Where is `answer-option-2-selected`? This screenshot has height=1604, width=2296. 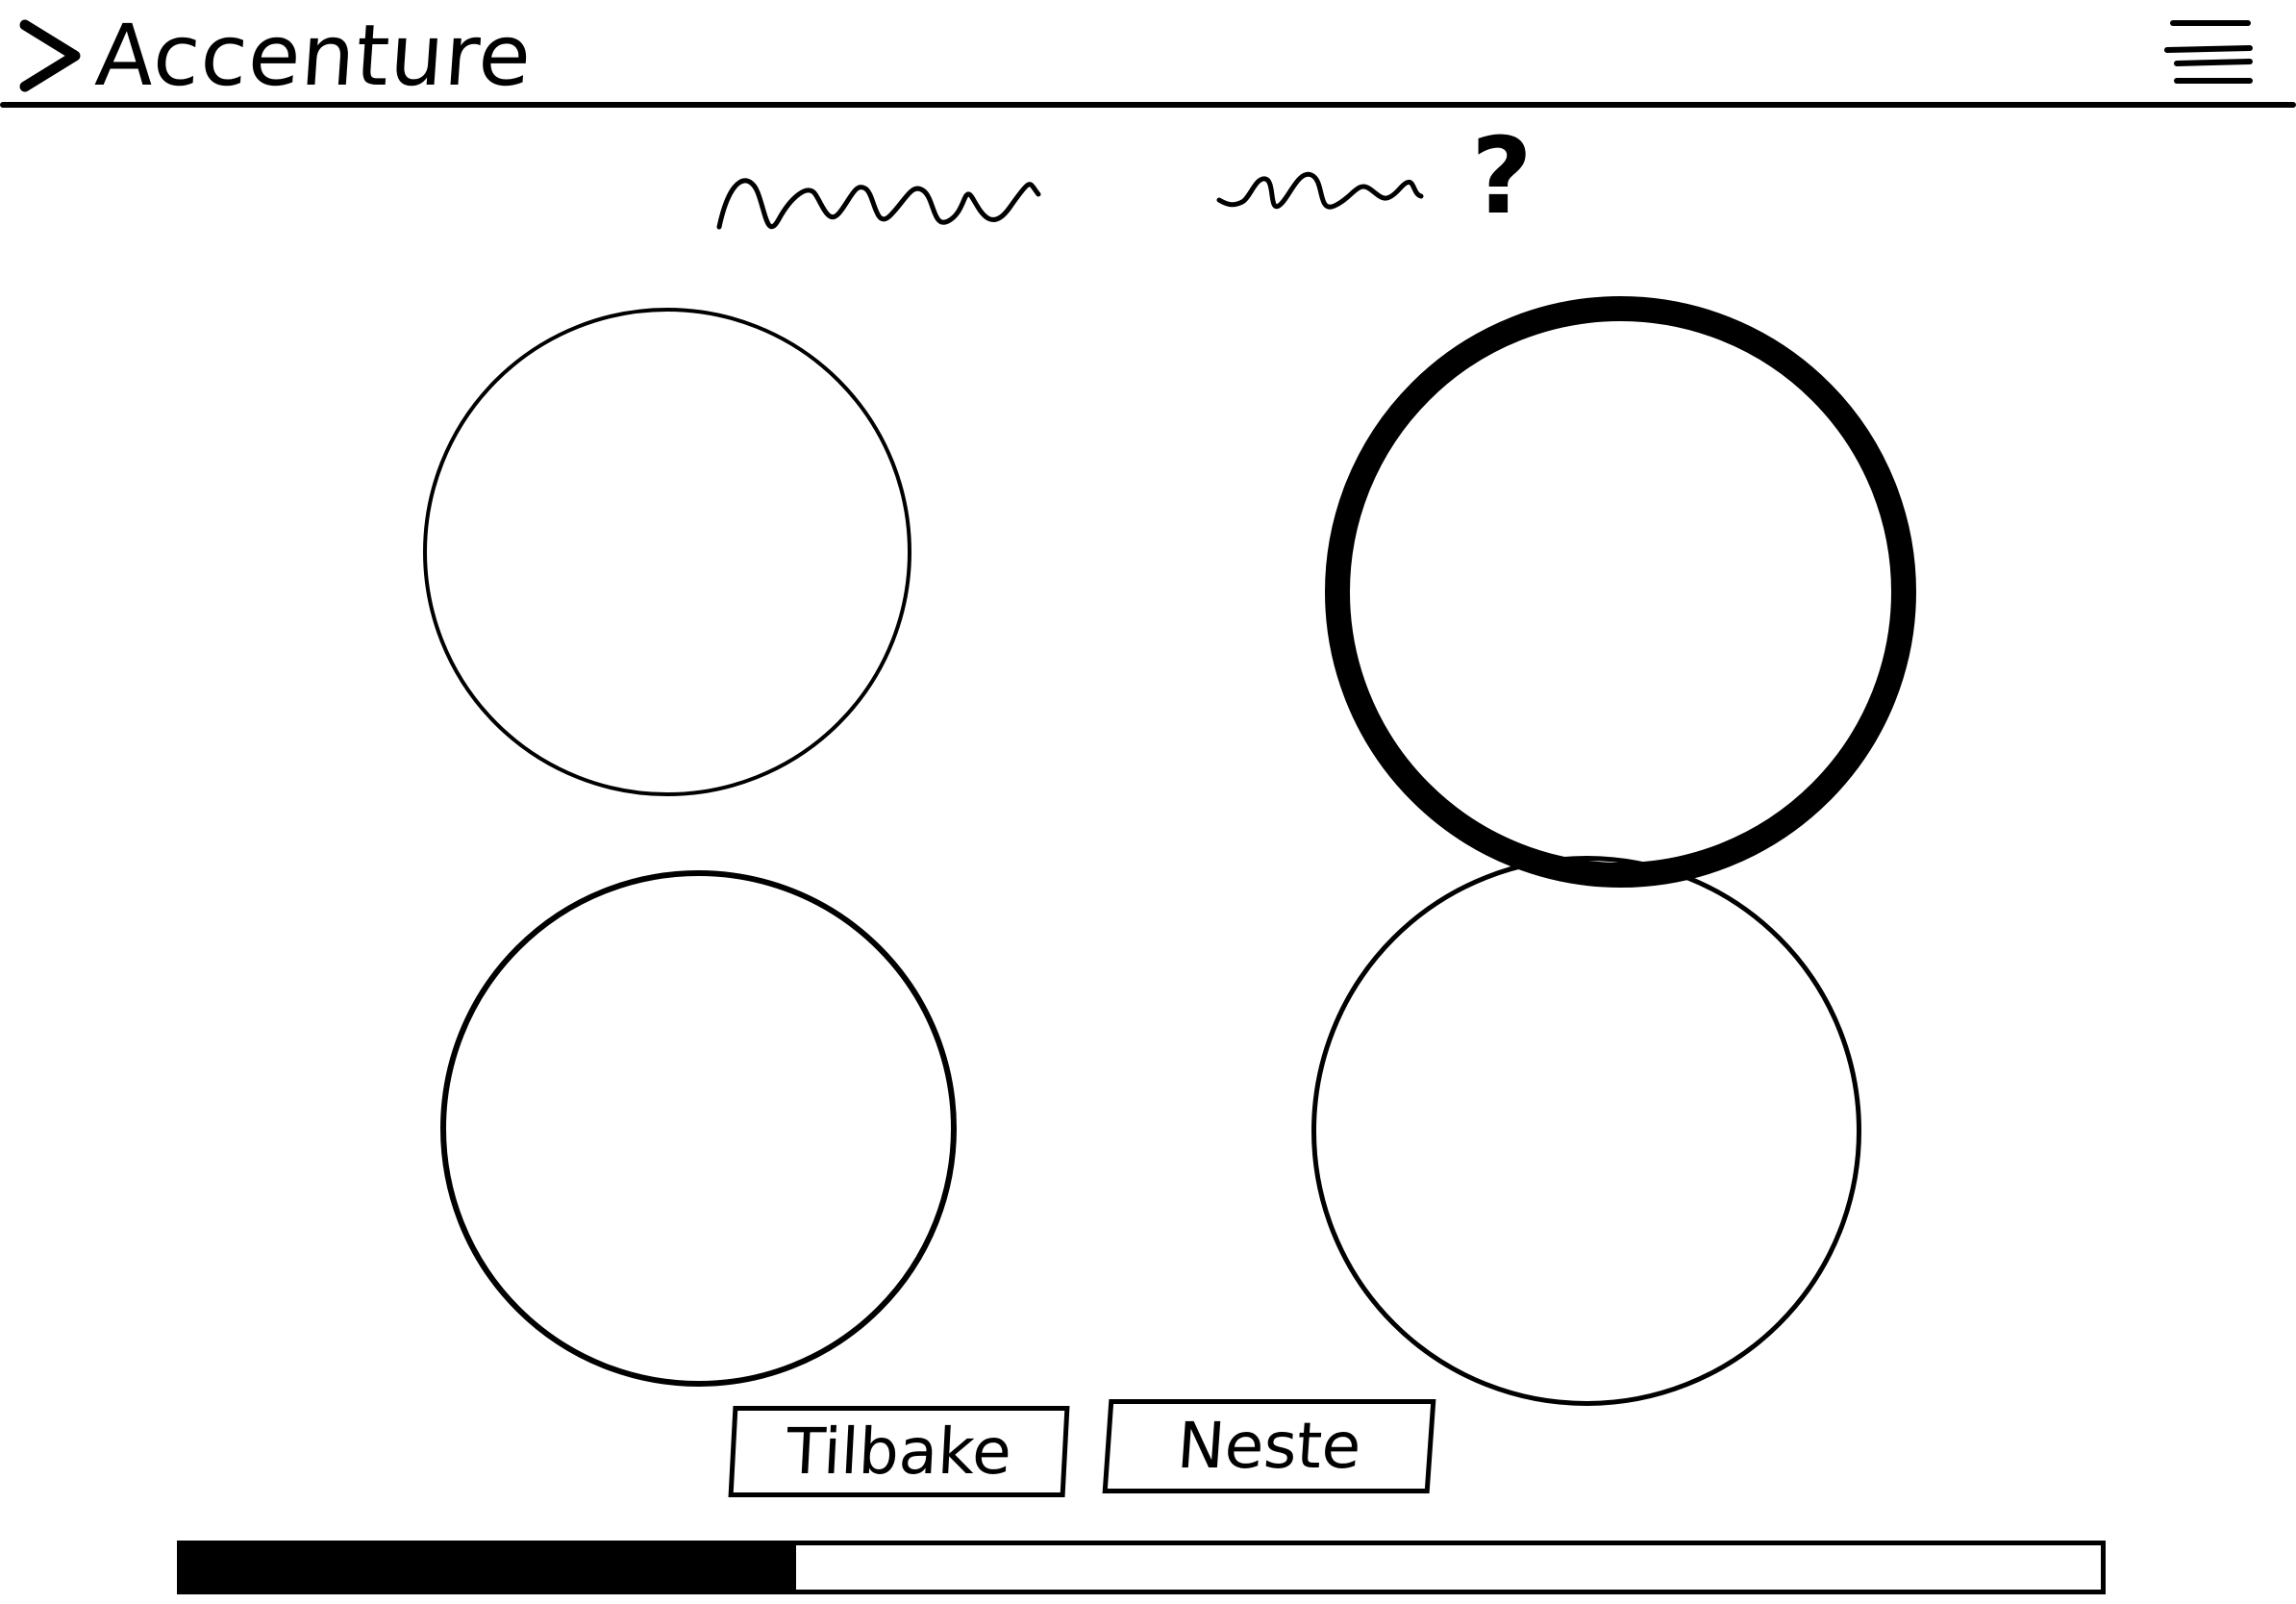
answer-option-2-selected is located at coordinates (1620, 592).